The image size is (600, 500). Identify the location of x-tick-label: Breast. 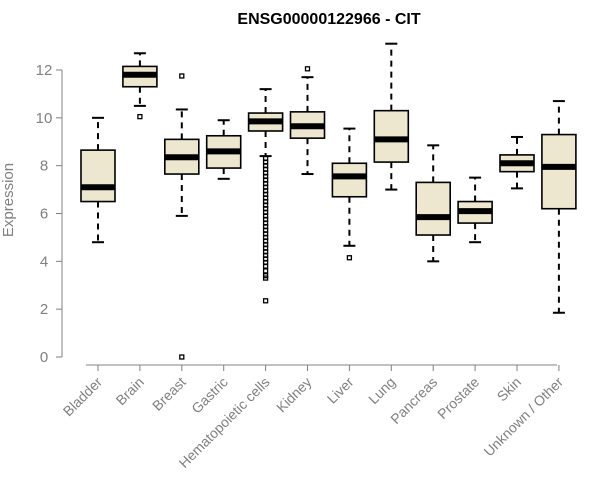
(169, 394).